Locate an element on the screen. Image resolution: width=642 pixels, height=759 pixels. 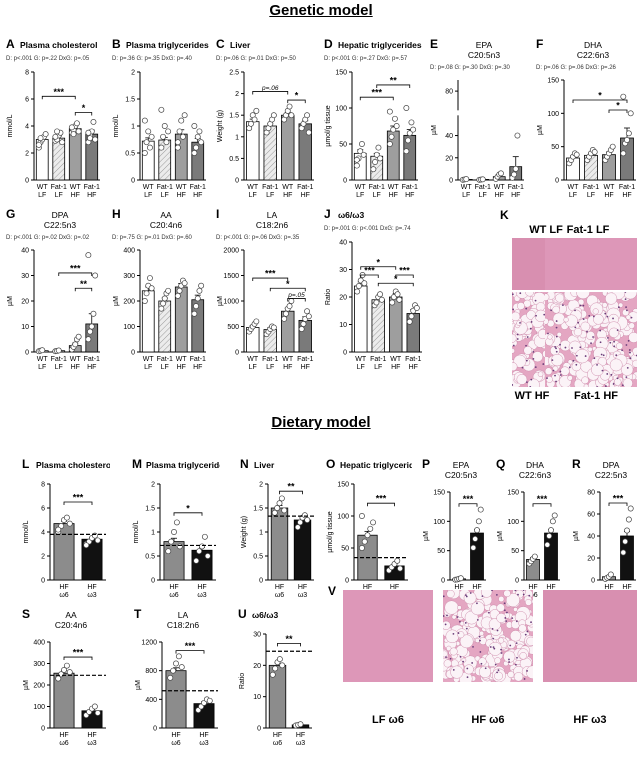
y-tick-label-H: 200 is located at coordinates (129, 302).